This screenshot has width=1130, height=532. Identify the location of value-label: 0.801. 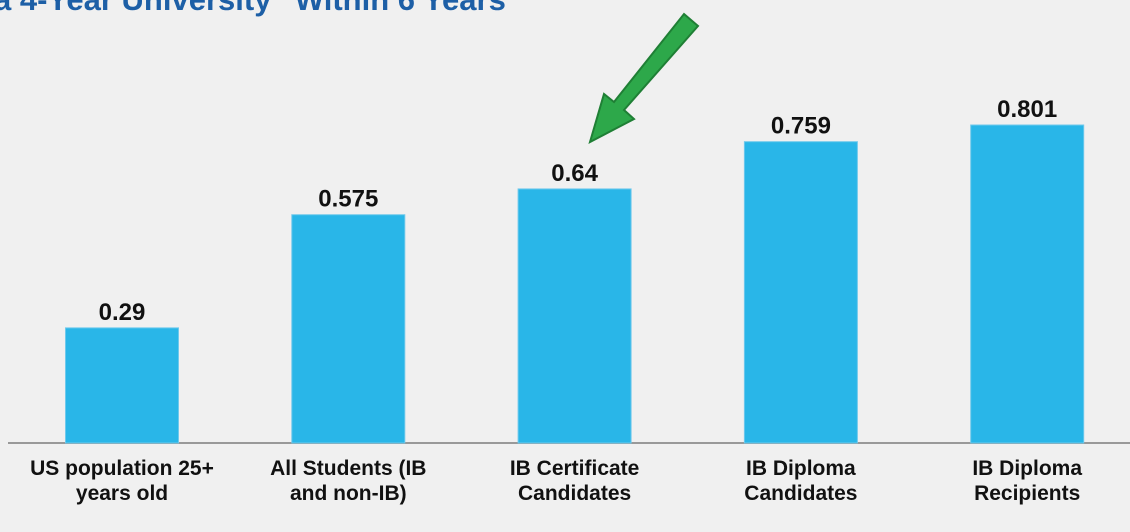
(1027, 109).